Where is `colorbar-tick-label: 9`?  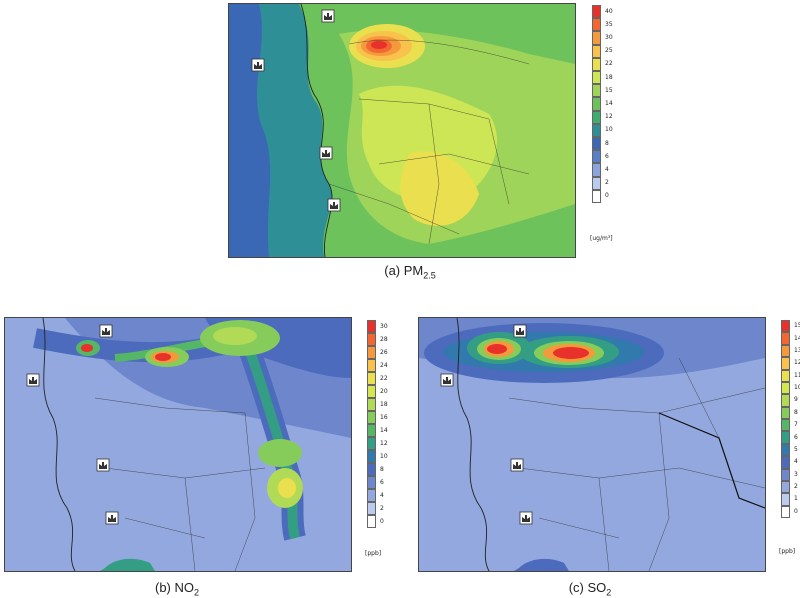
colorbar-tick-label: 9 is located at coordinates (796, 400).